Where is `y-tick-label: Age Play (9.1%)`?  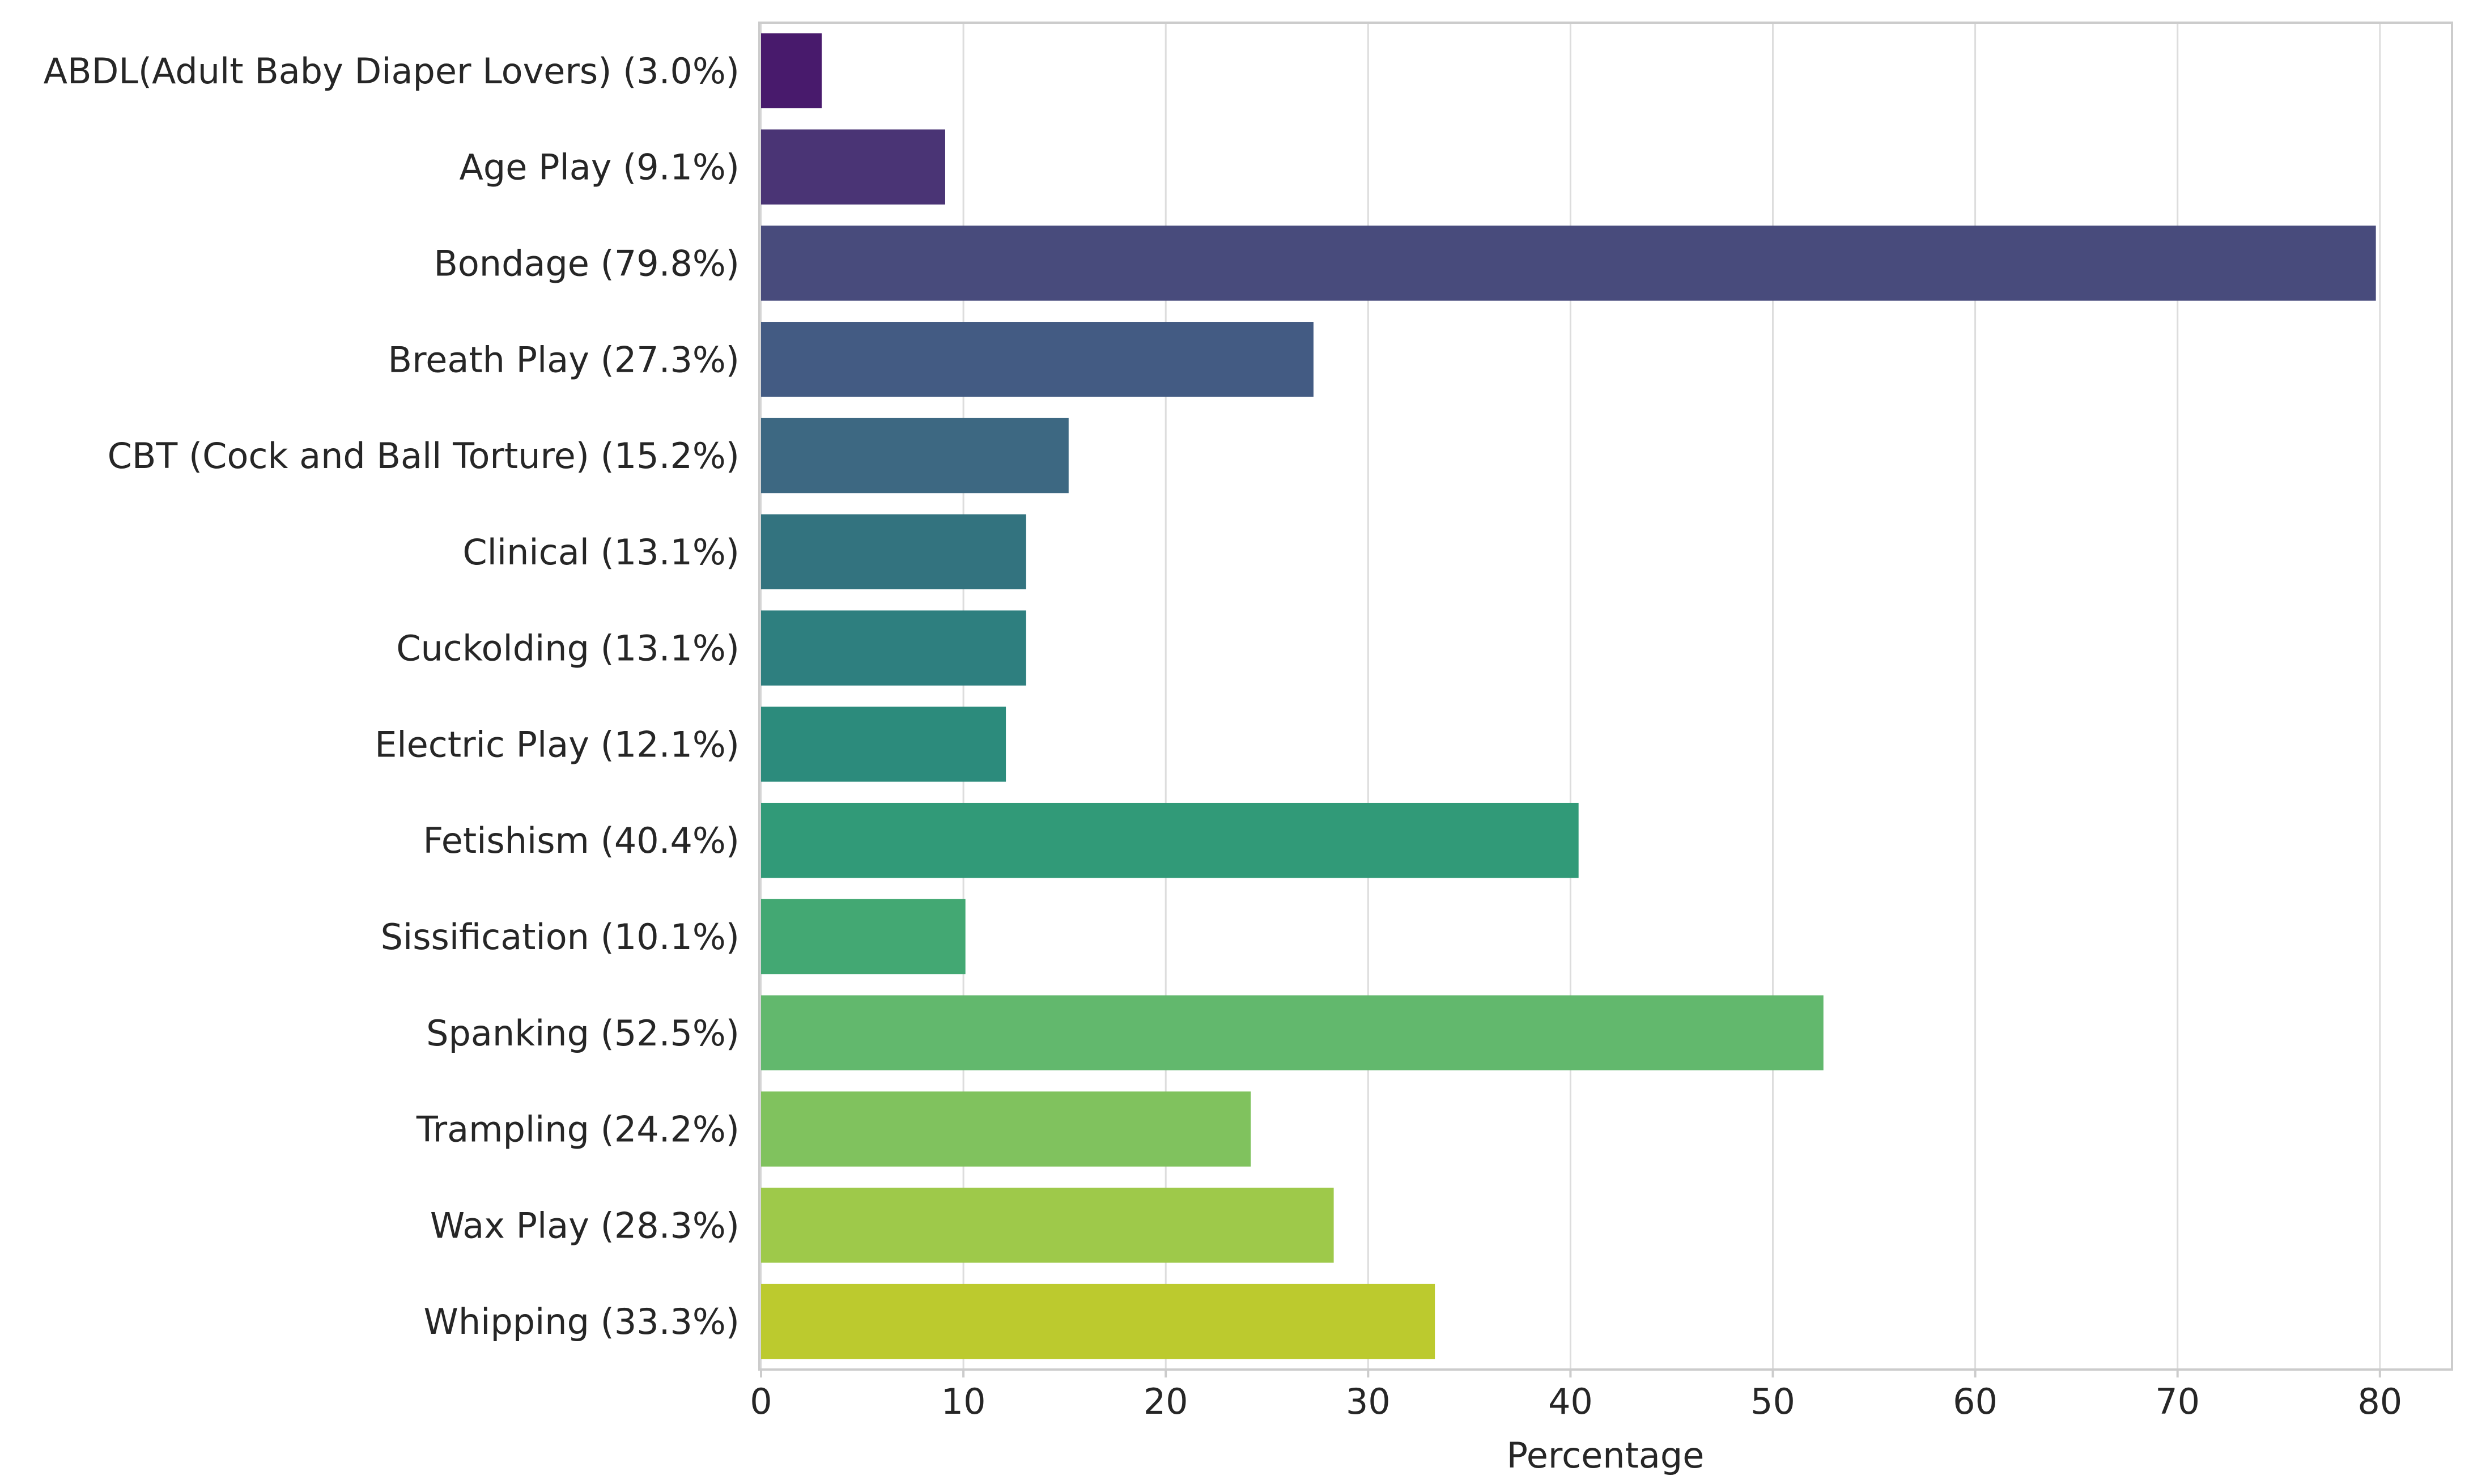 y-tick-label: Age Play (9.1%) is located at coordinates (600, 168).